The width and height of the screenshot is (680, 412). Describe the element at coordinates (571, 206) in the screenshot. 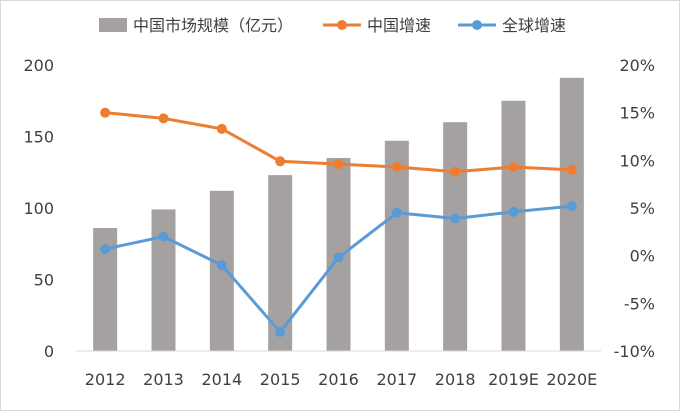

I see `global-growth-point-2020E` at that location.